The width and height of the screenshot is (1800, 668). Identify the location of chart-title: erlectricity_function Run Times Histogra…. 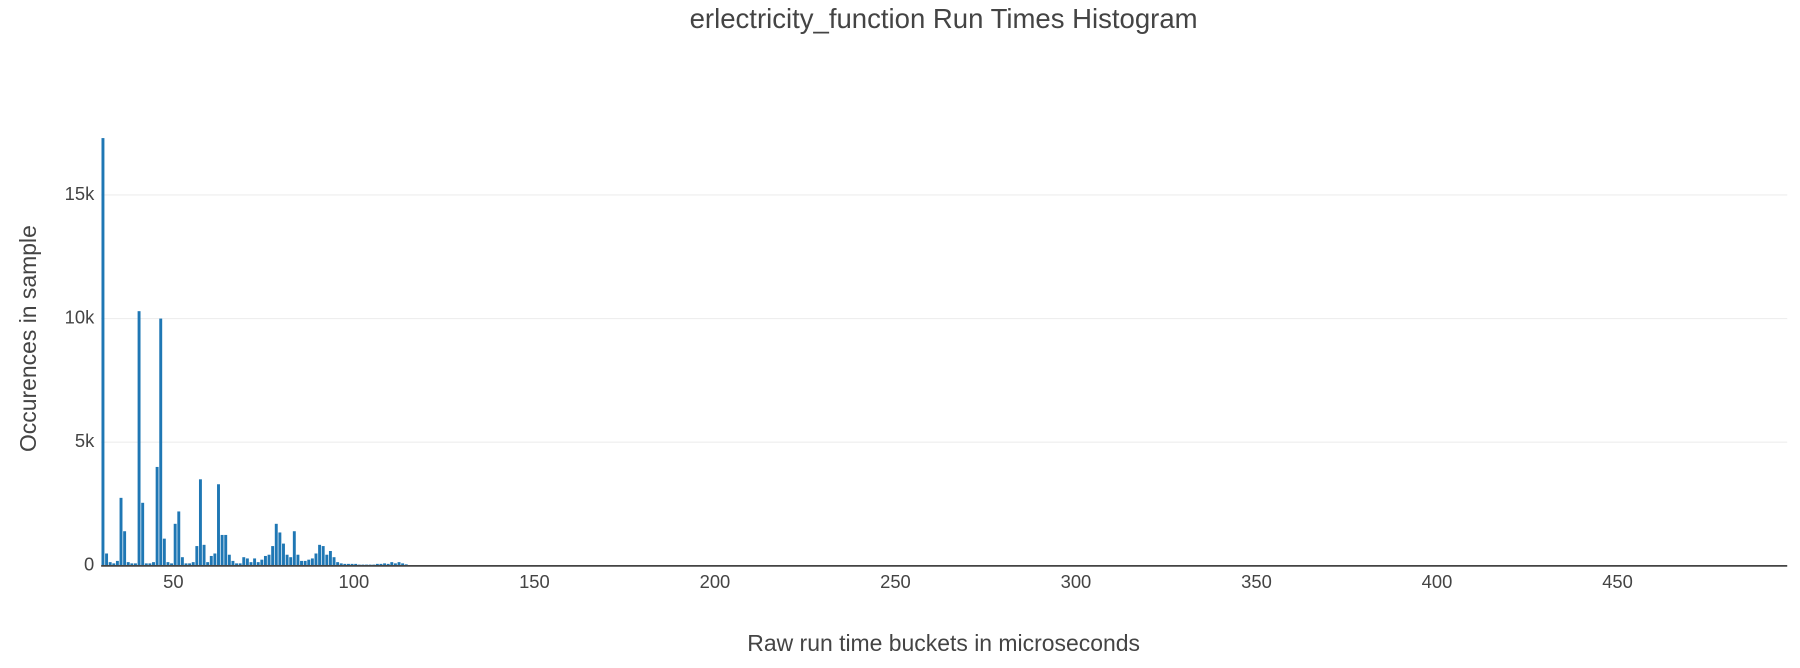
(944, 18).